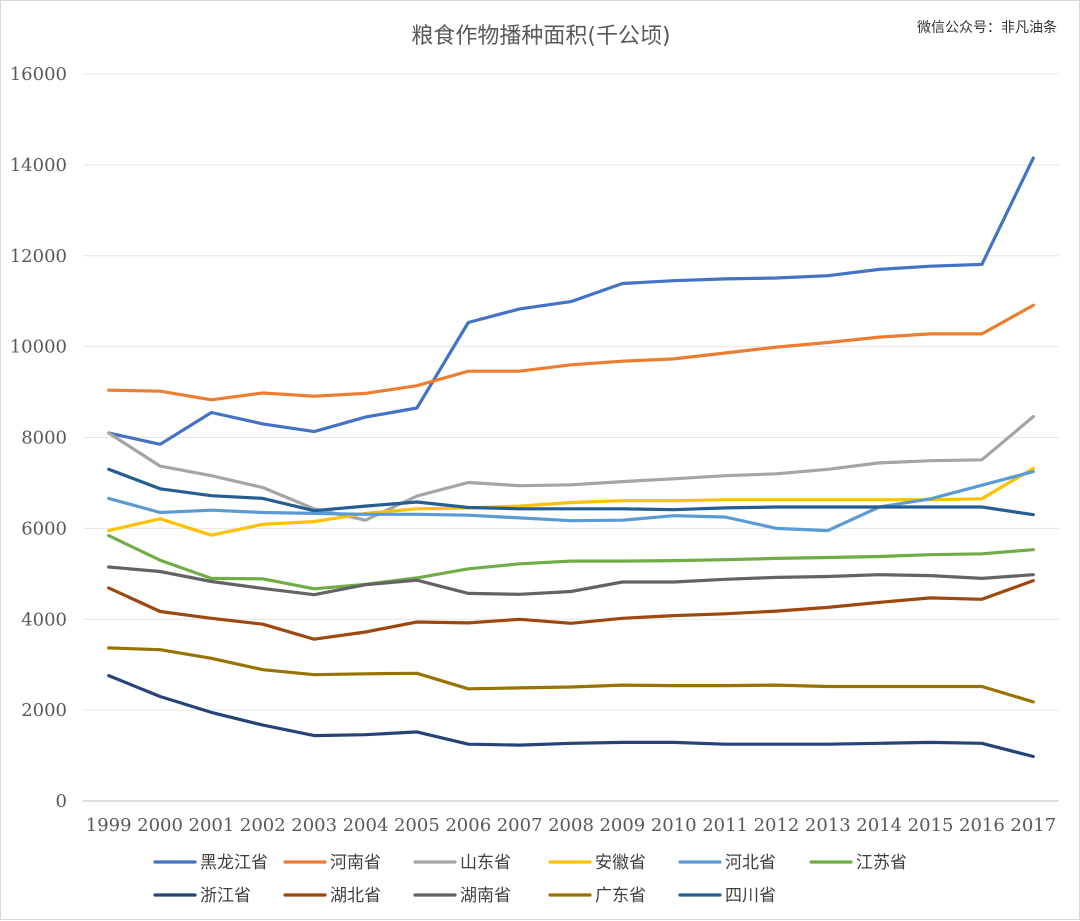 This screenshot has width=1080, height=921. I want to click on x-tick-label: 2008, so click(571, 825).